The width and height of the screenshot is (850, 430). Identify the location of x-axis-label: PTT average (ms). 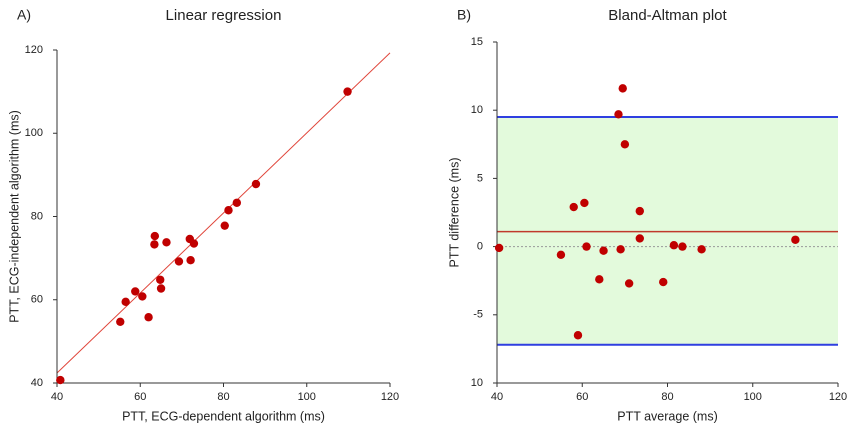
(667, 416).